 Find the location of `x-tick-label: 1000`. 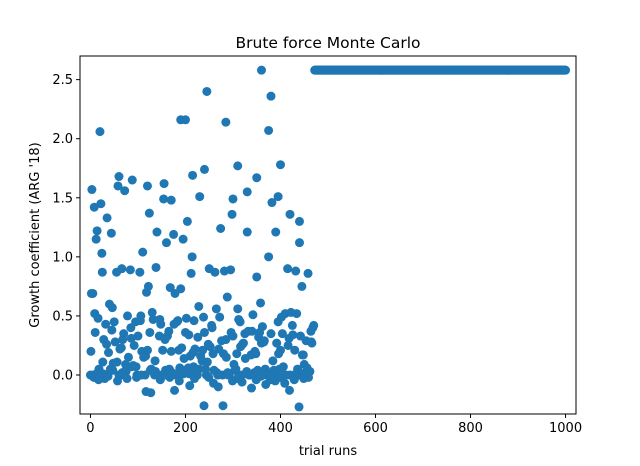

x-tick-label: 1000 is located at coordinates (565, 428).